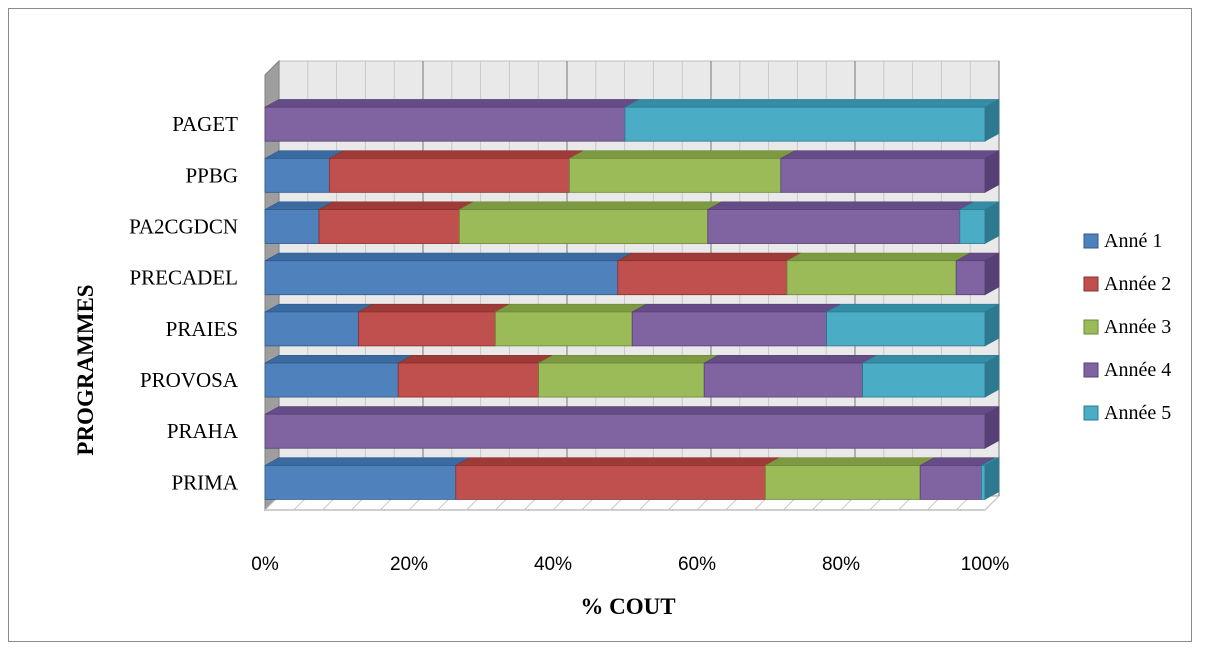  I want to click on x-tick-label: 80%, so click(841, 564).